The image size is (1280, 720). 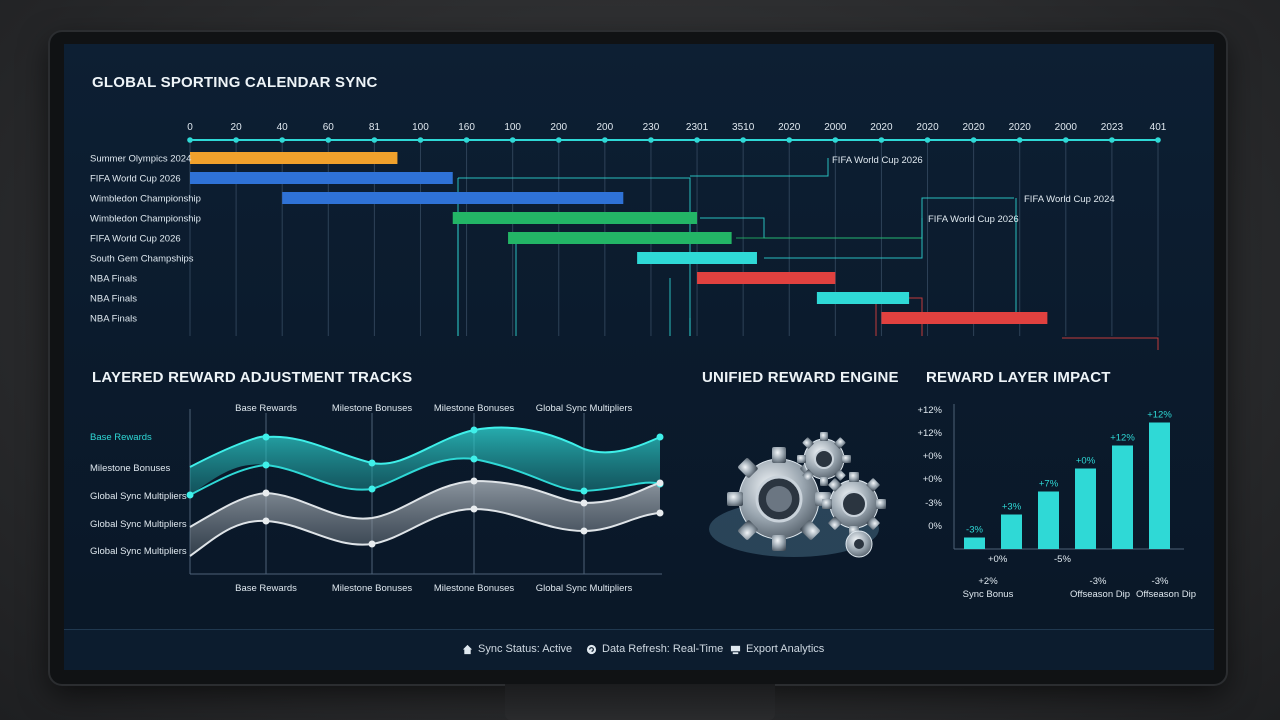 What do you see at coordinates (466, 127) in the screenshot?
I see `tick-label: 160` at bounding box center [466, 127].